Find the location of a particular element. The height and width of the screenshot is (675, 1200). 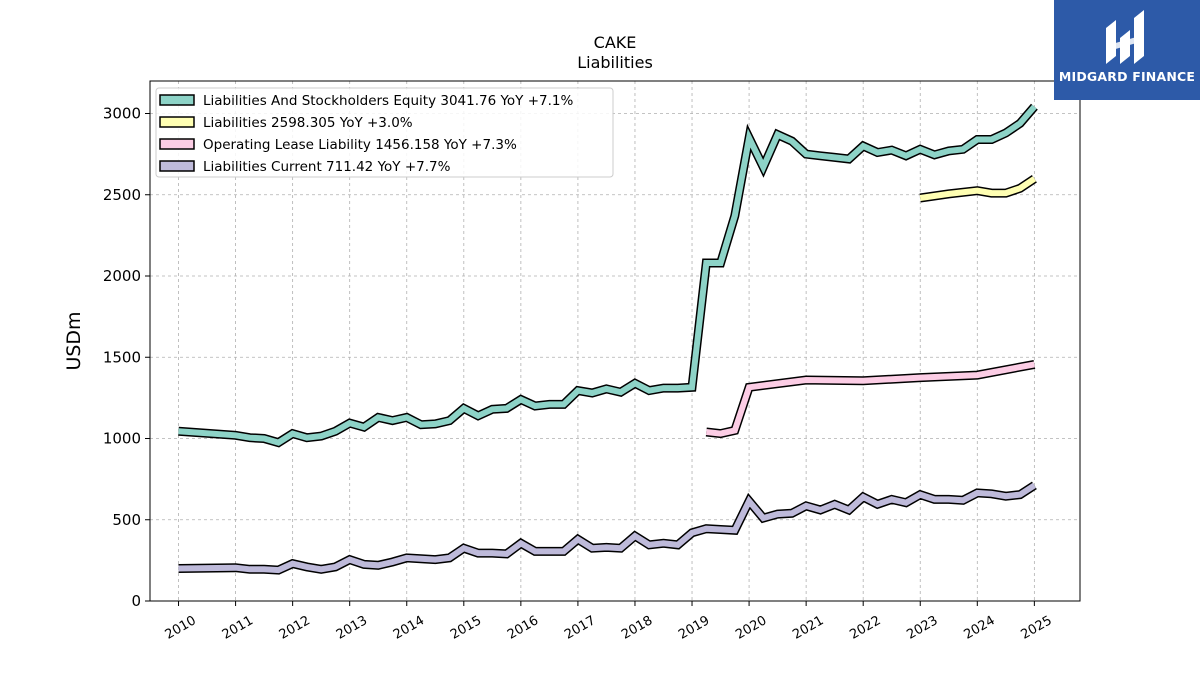

legend-item: Liabilities Current 711.42 YoY +7.7% is located at coordinates (305, 167).